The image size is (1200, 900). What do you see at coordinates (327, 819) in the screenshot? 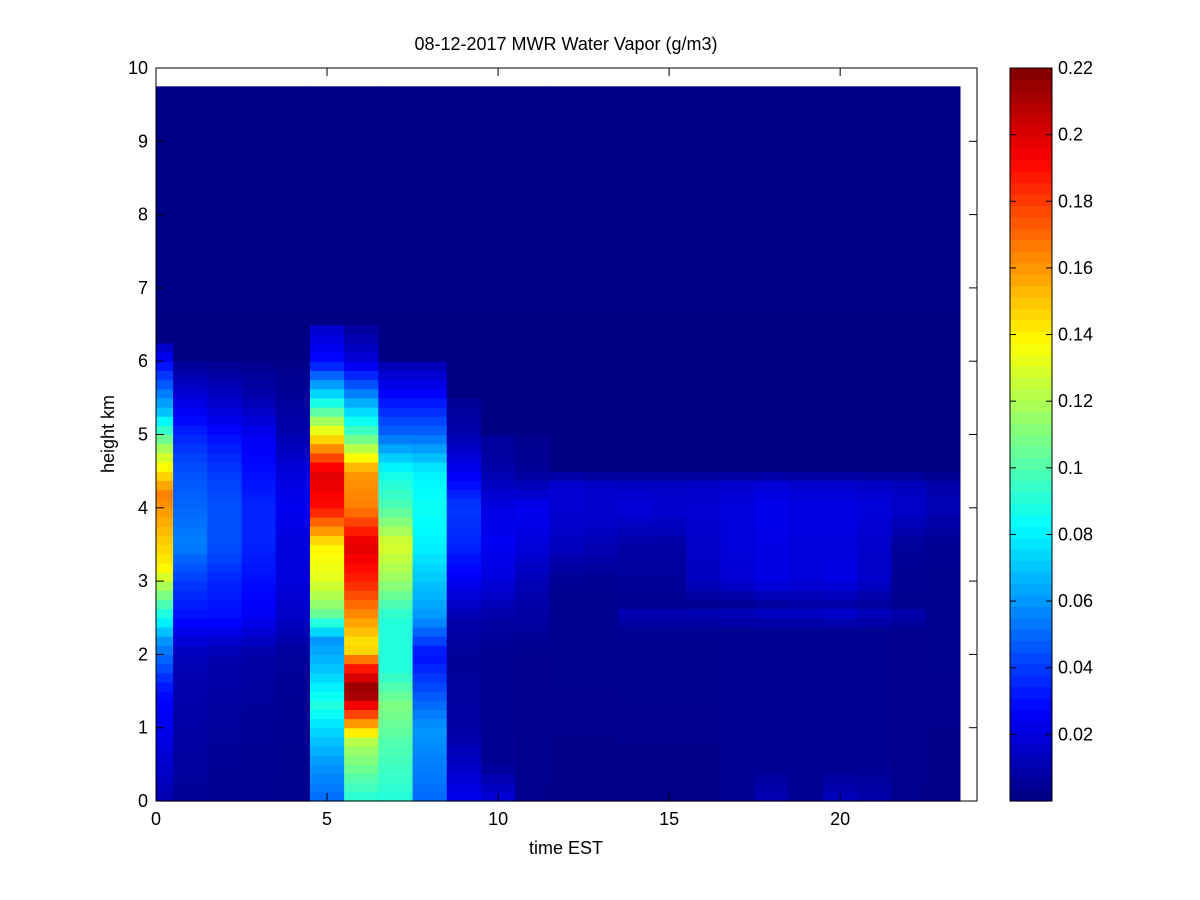
I see `x-tick-label: 5` at bounding box center [327, 819].